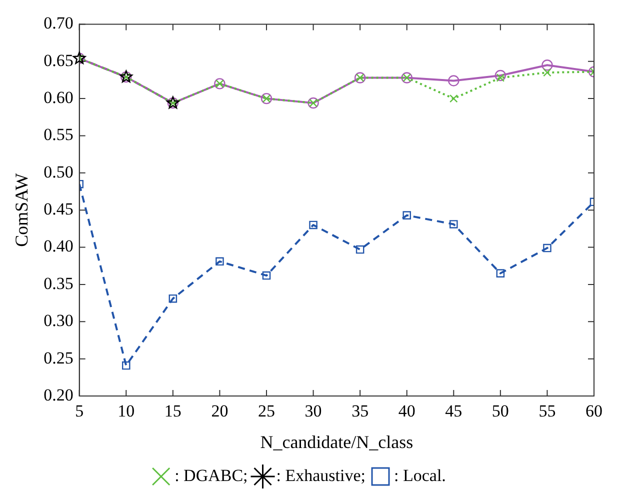 The width and height of the screenshot is (620, 503). I want to click on y-tick-label: 0.50, so click(59, 172).